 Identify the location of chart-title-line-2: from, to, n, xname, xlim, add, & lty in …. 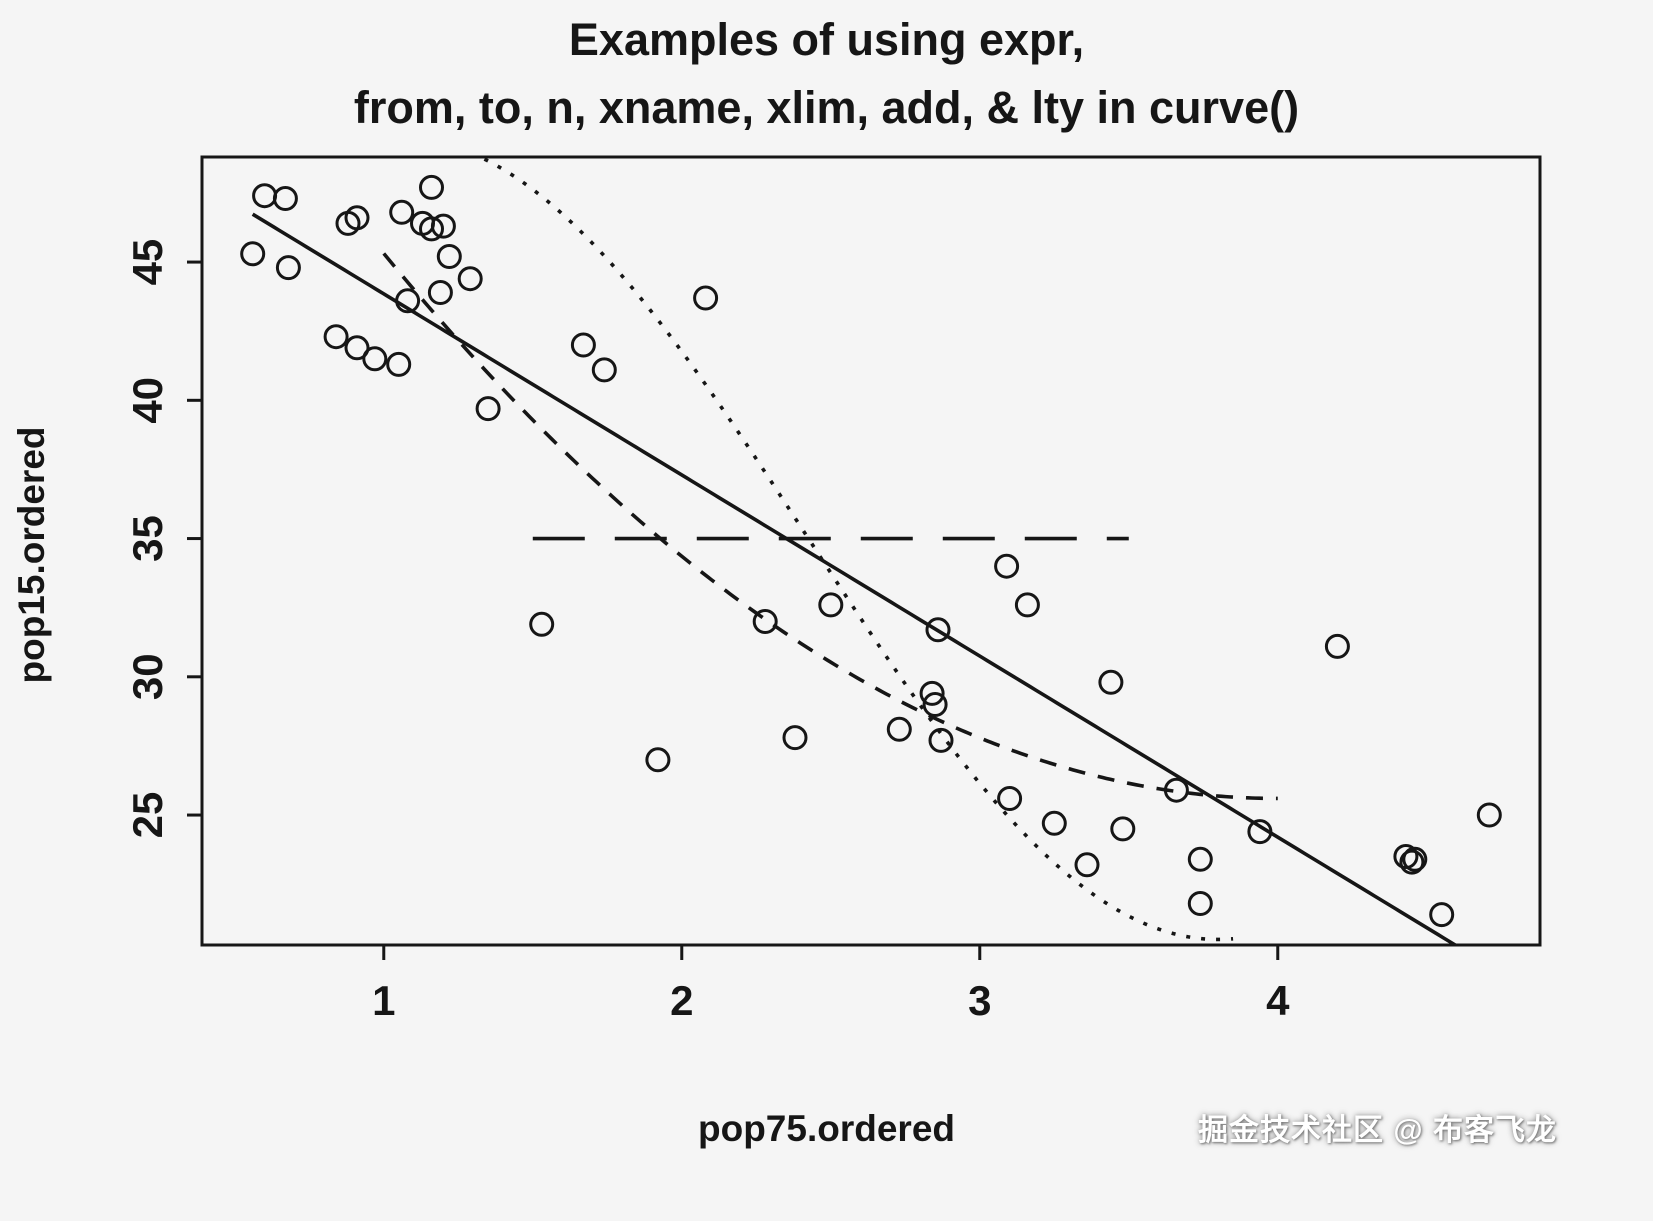
(826, 107).